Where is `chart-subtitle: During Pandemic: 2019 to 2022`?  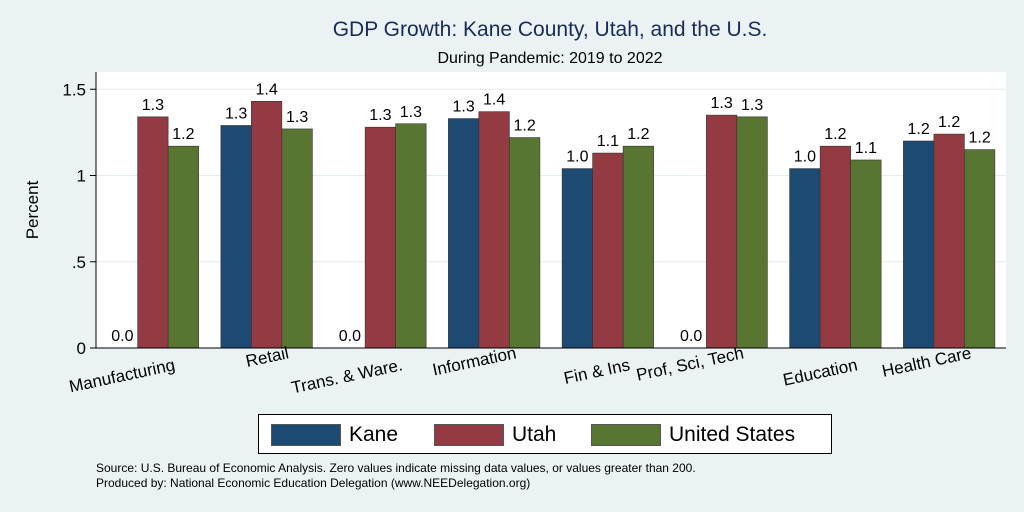
chart-subtitle: During Pandemic: 2019 to 2022 is located at coordinates (550, 58).